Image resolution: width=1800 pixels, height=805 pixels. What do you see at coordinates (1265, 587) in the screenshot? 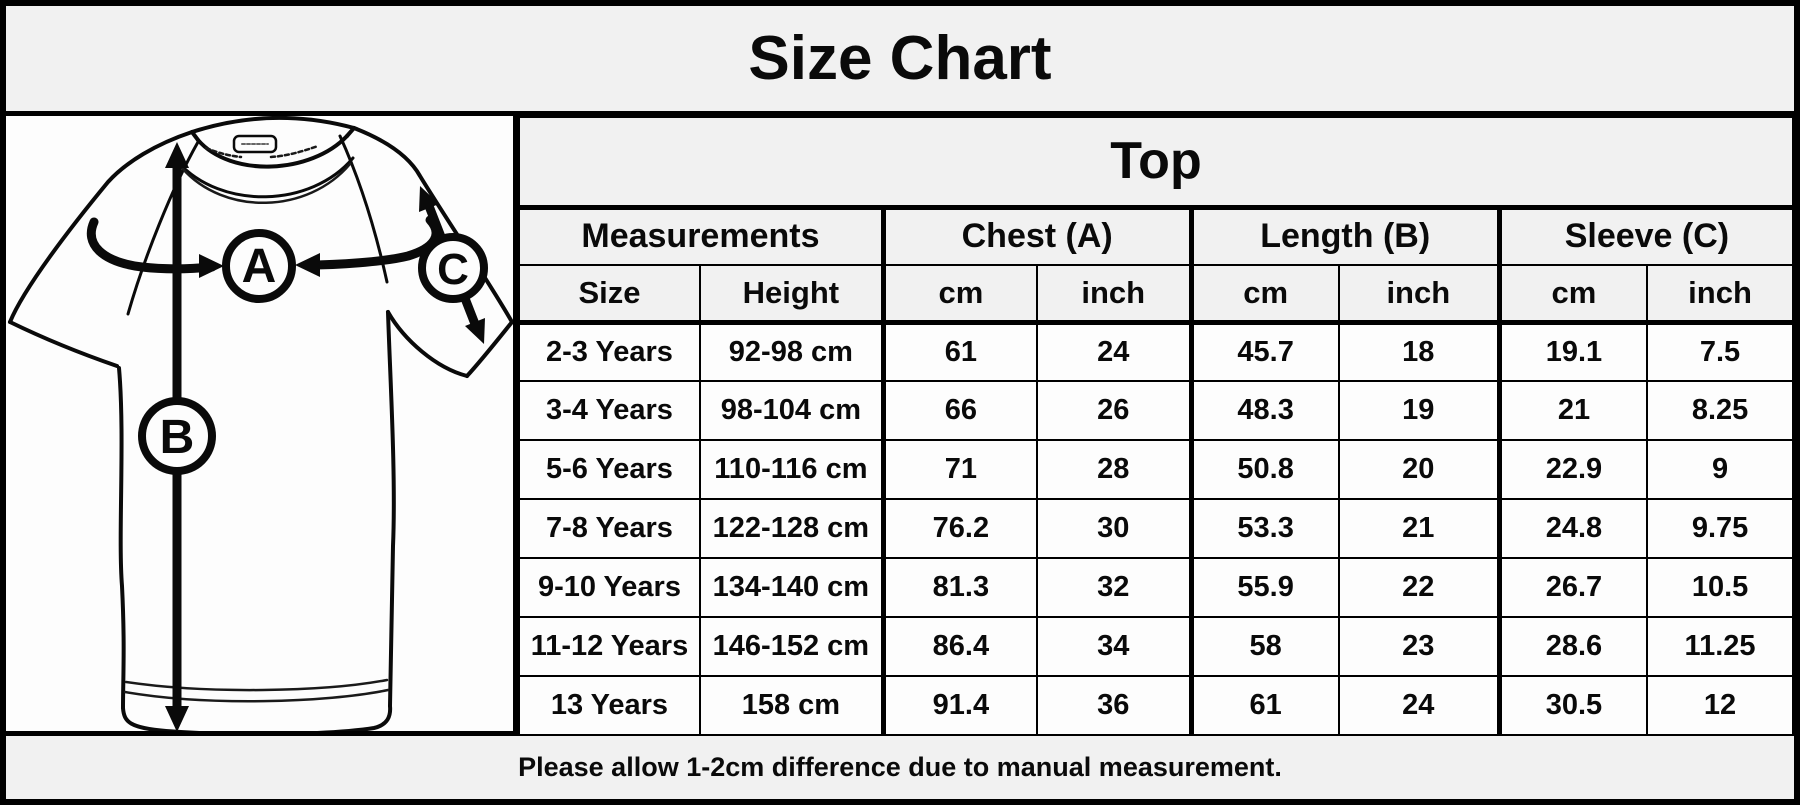
I see `table-cell: 55.9` at bounding box center [1265, 587].